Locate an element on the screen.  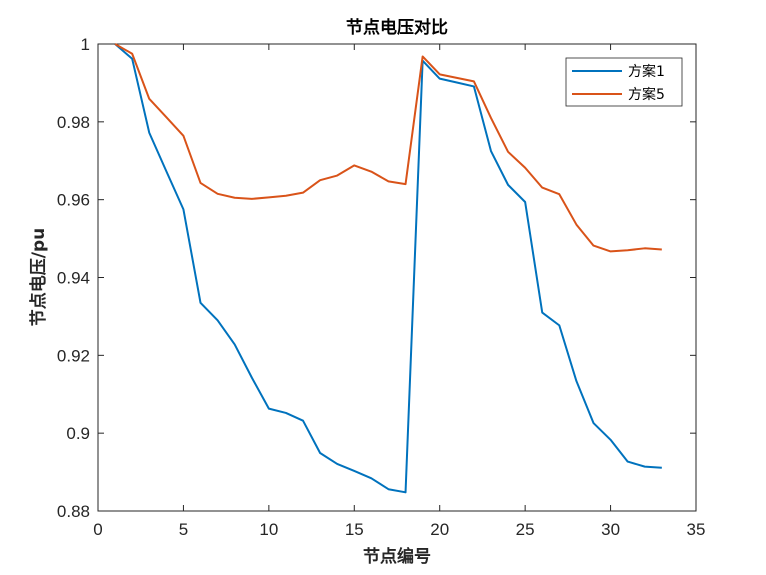
x-tick-label: 0 is located at coordinates (97, 529).